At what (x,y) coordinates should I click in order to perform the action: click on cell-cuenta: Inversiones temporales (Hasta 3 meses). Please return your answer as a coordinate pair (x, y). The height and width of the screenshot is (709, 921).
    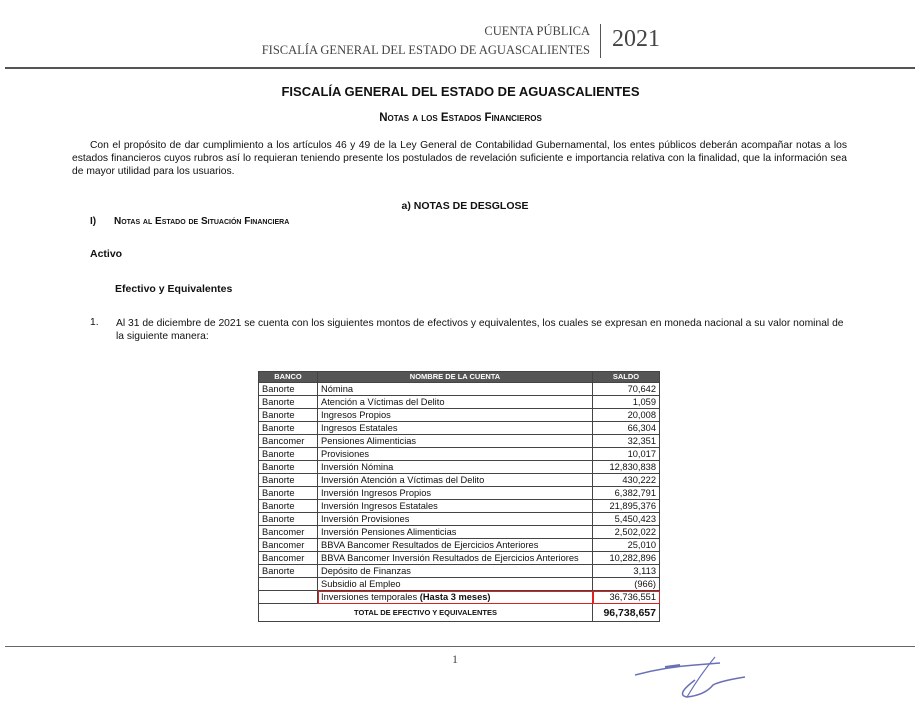
    Looking at the image, I should click on (455, 597).